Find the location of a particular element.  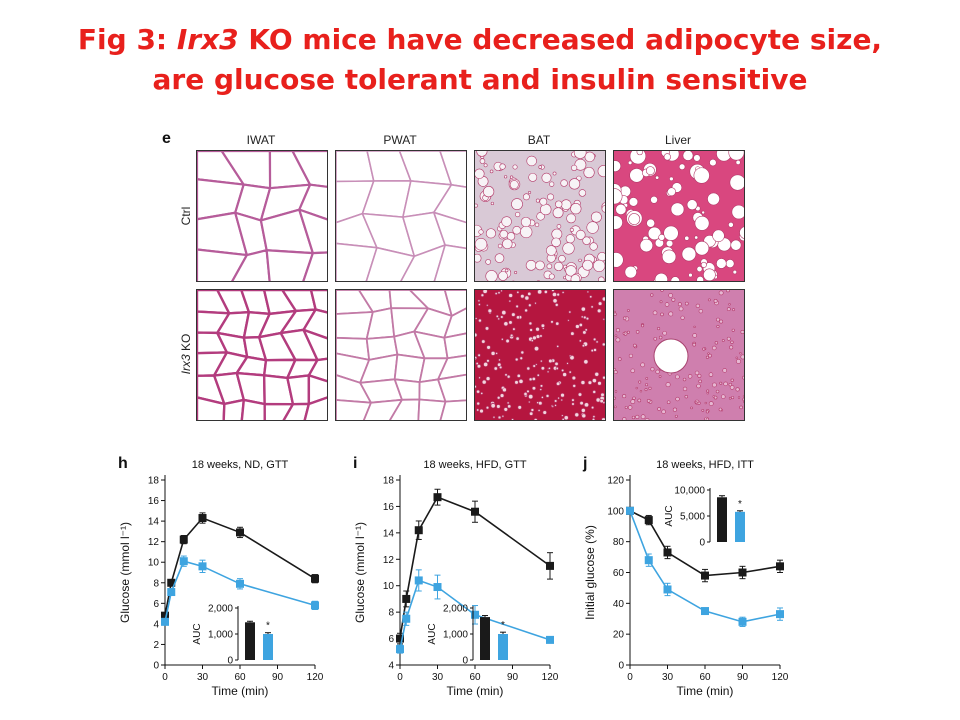

vessel is located at coordinates (671, 356).